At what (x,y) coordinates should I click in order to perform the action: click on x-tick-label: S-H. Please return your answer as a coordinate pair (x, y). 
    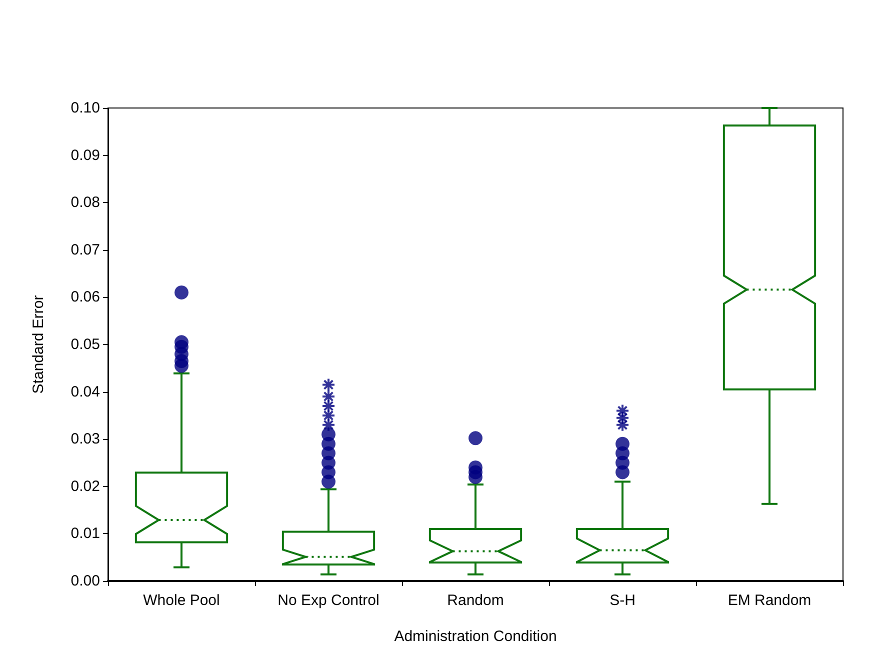
    Looking at the image, I should click on (623, 600).